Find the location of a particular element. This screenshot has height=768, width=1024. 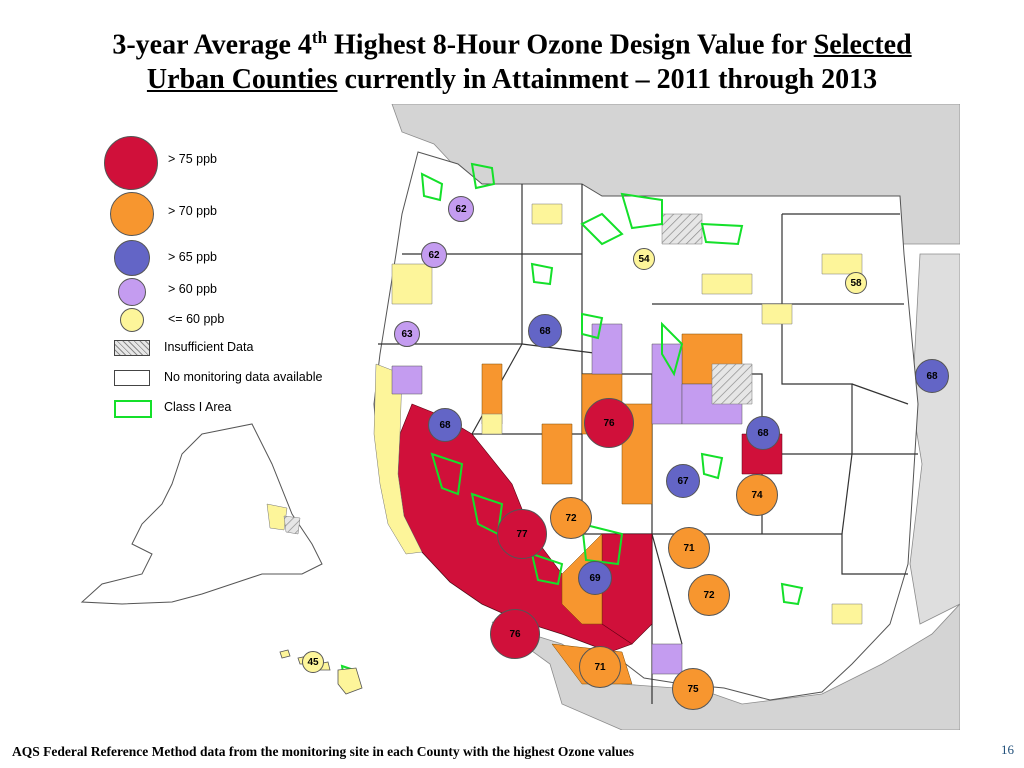

new-mexico-purple is located at coordinates (667, 659).